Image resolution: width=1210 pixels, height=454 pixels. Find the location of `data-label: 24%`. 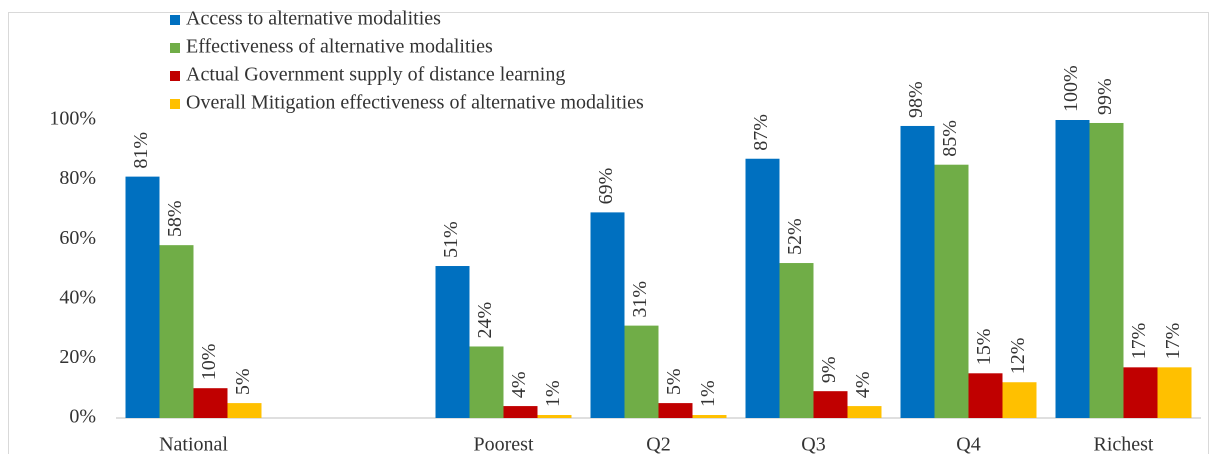

data-label: 24% is located at coordinates (485, 320).